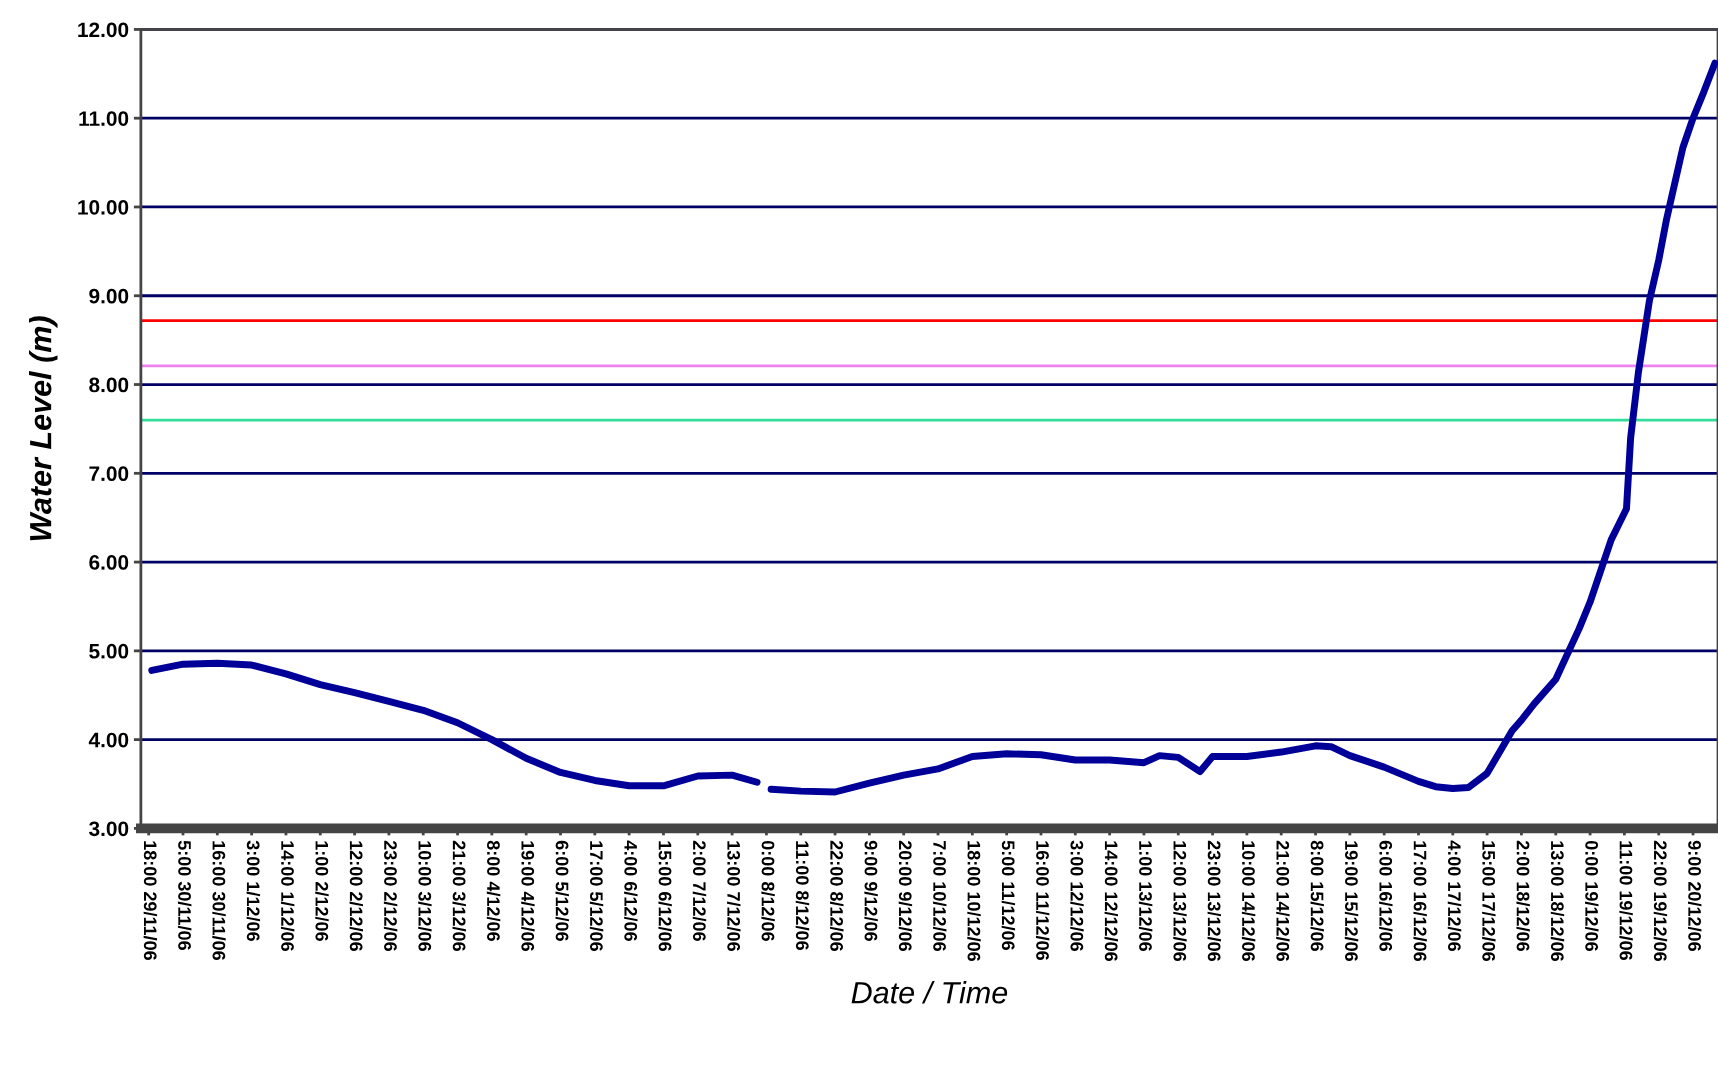  Describe the element at coordinates (939, 895) in the screenshot. I see `x-tick-label: 7:00 10/12/06` at that location.